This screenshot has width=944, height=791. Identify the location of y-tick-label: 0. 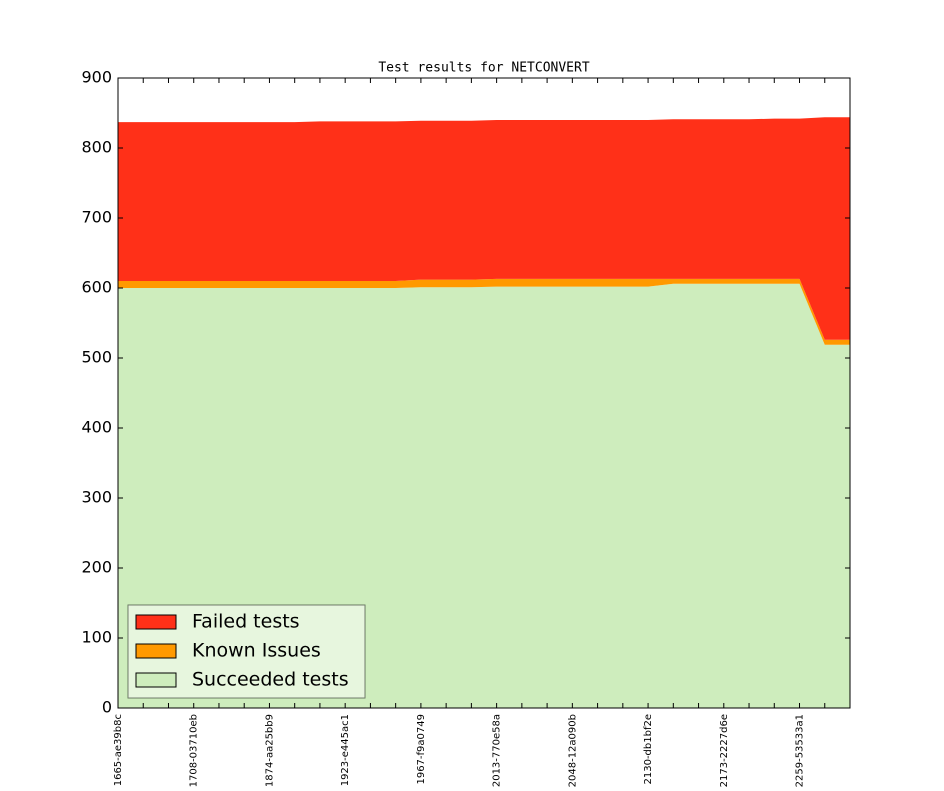
(107, 707).